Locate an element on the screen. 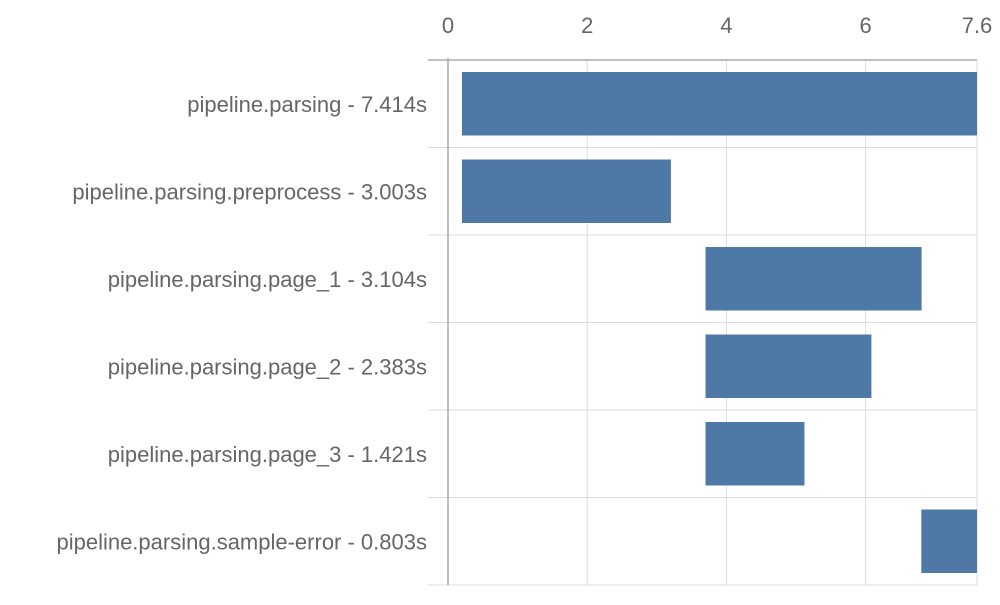  row-label-5: pipeline.parsing.page_3 - 1.421s is located at coordinates (267, 454).